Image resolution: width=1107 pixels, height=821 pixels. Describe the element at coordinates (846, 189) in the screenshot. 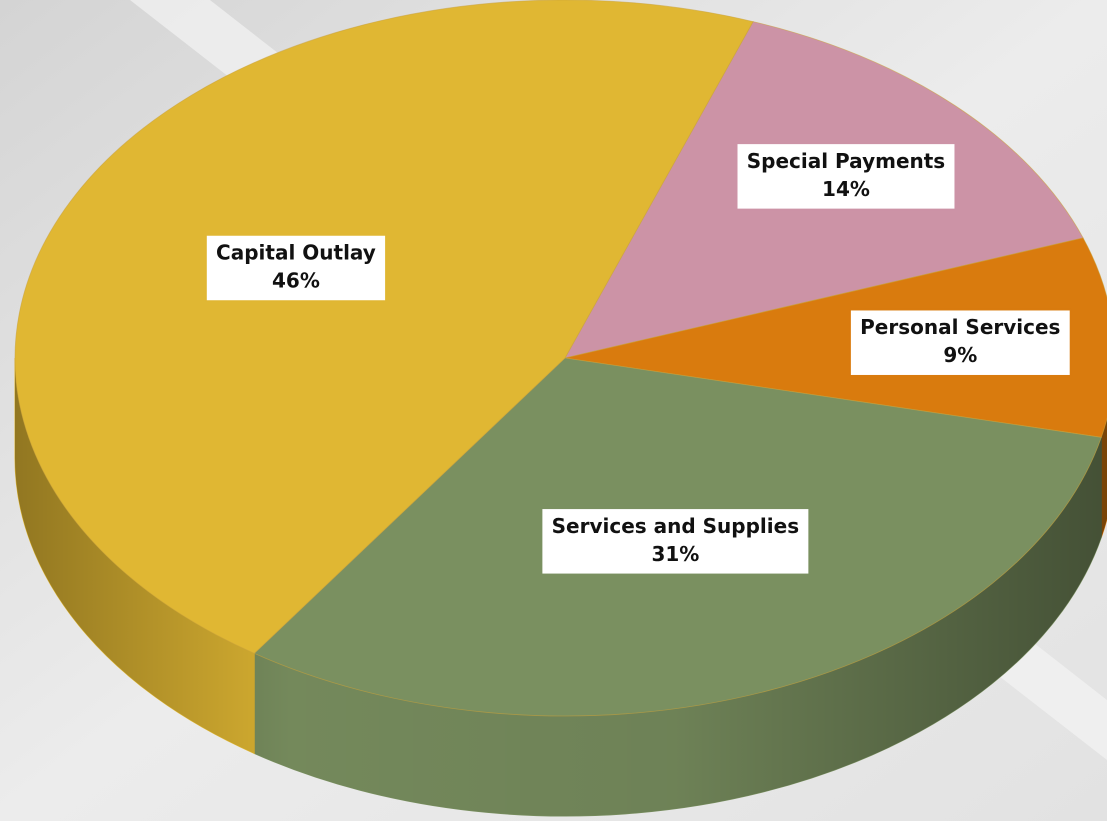

I see `data-label-value: 14%` at that location.